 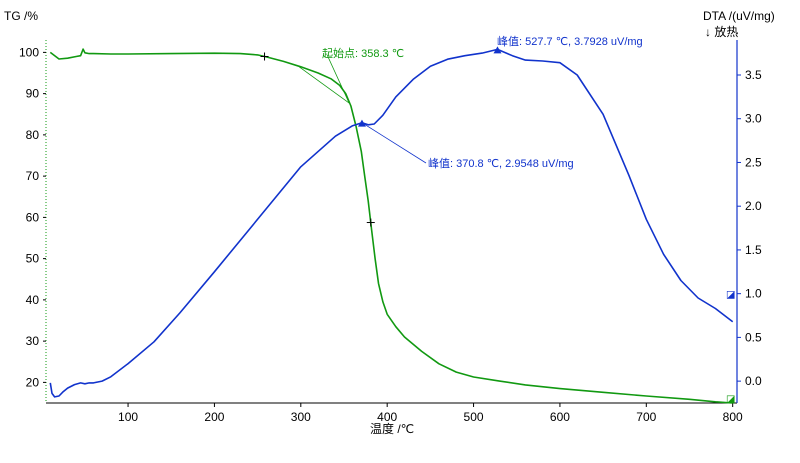 I want to click on x-tick-label: 600, so click(x=560, y=417).